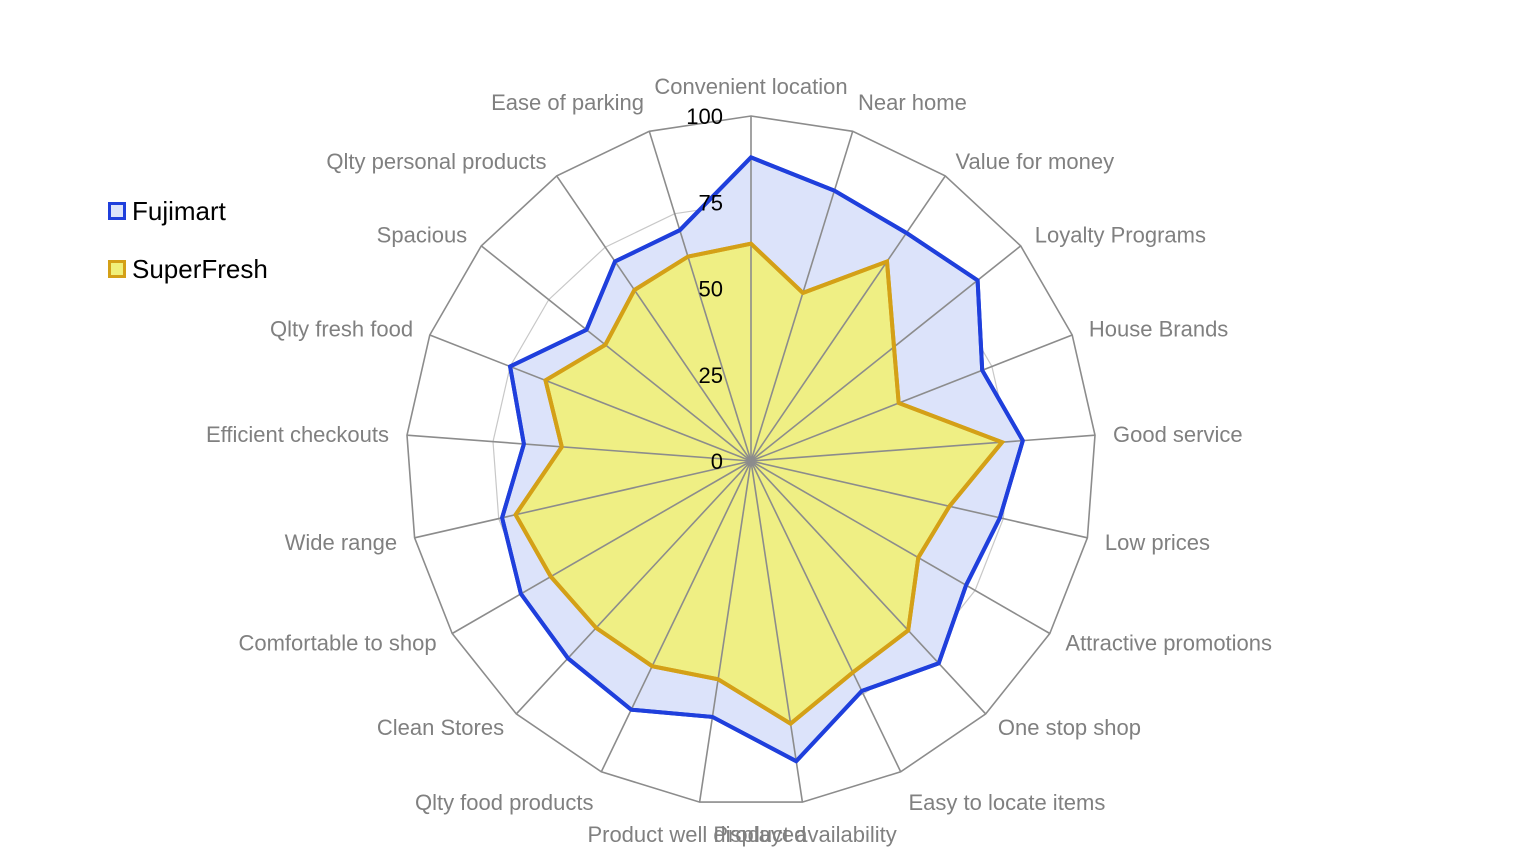  What do you see at coordinates (750, 86) in the screenshot?
I see `category-label-convenient-location: Convenient location` at bounding box center [750, 86].